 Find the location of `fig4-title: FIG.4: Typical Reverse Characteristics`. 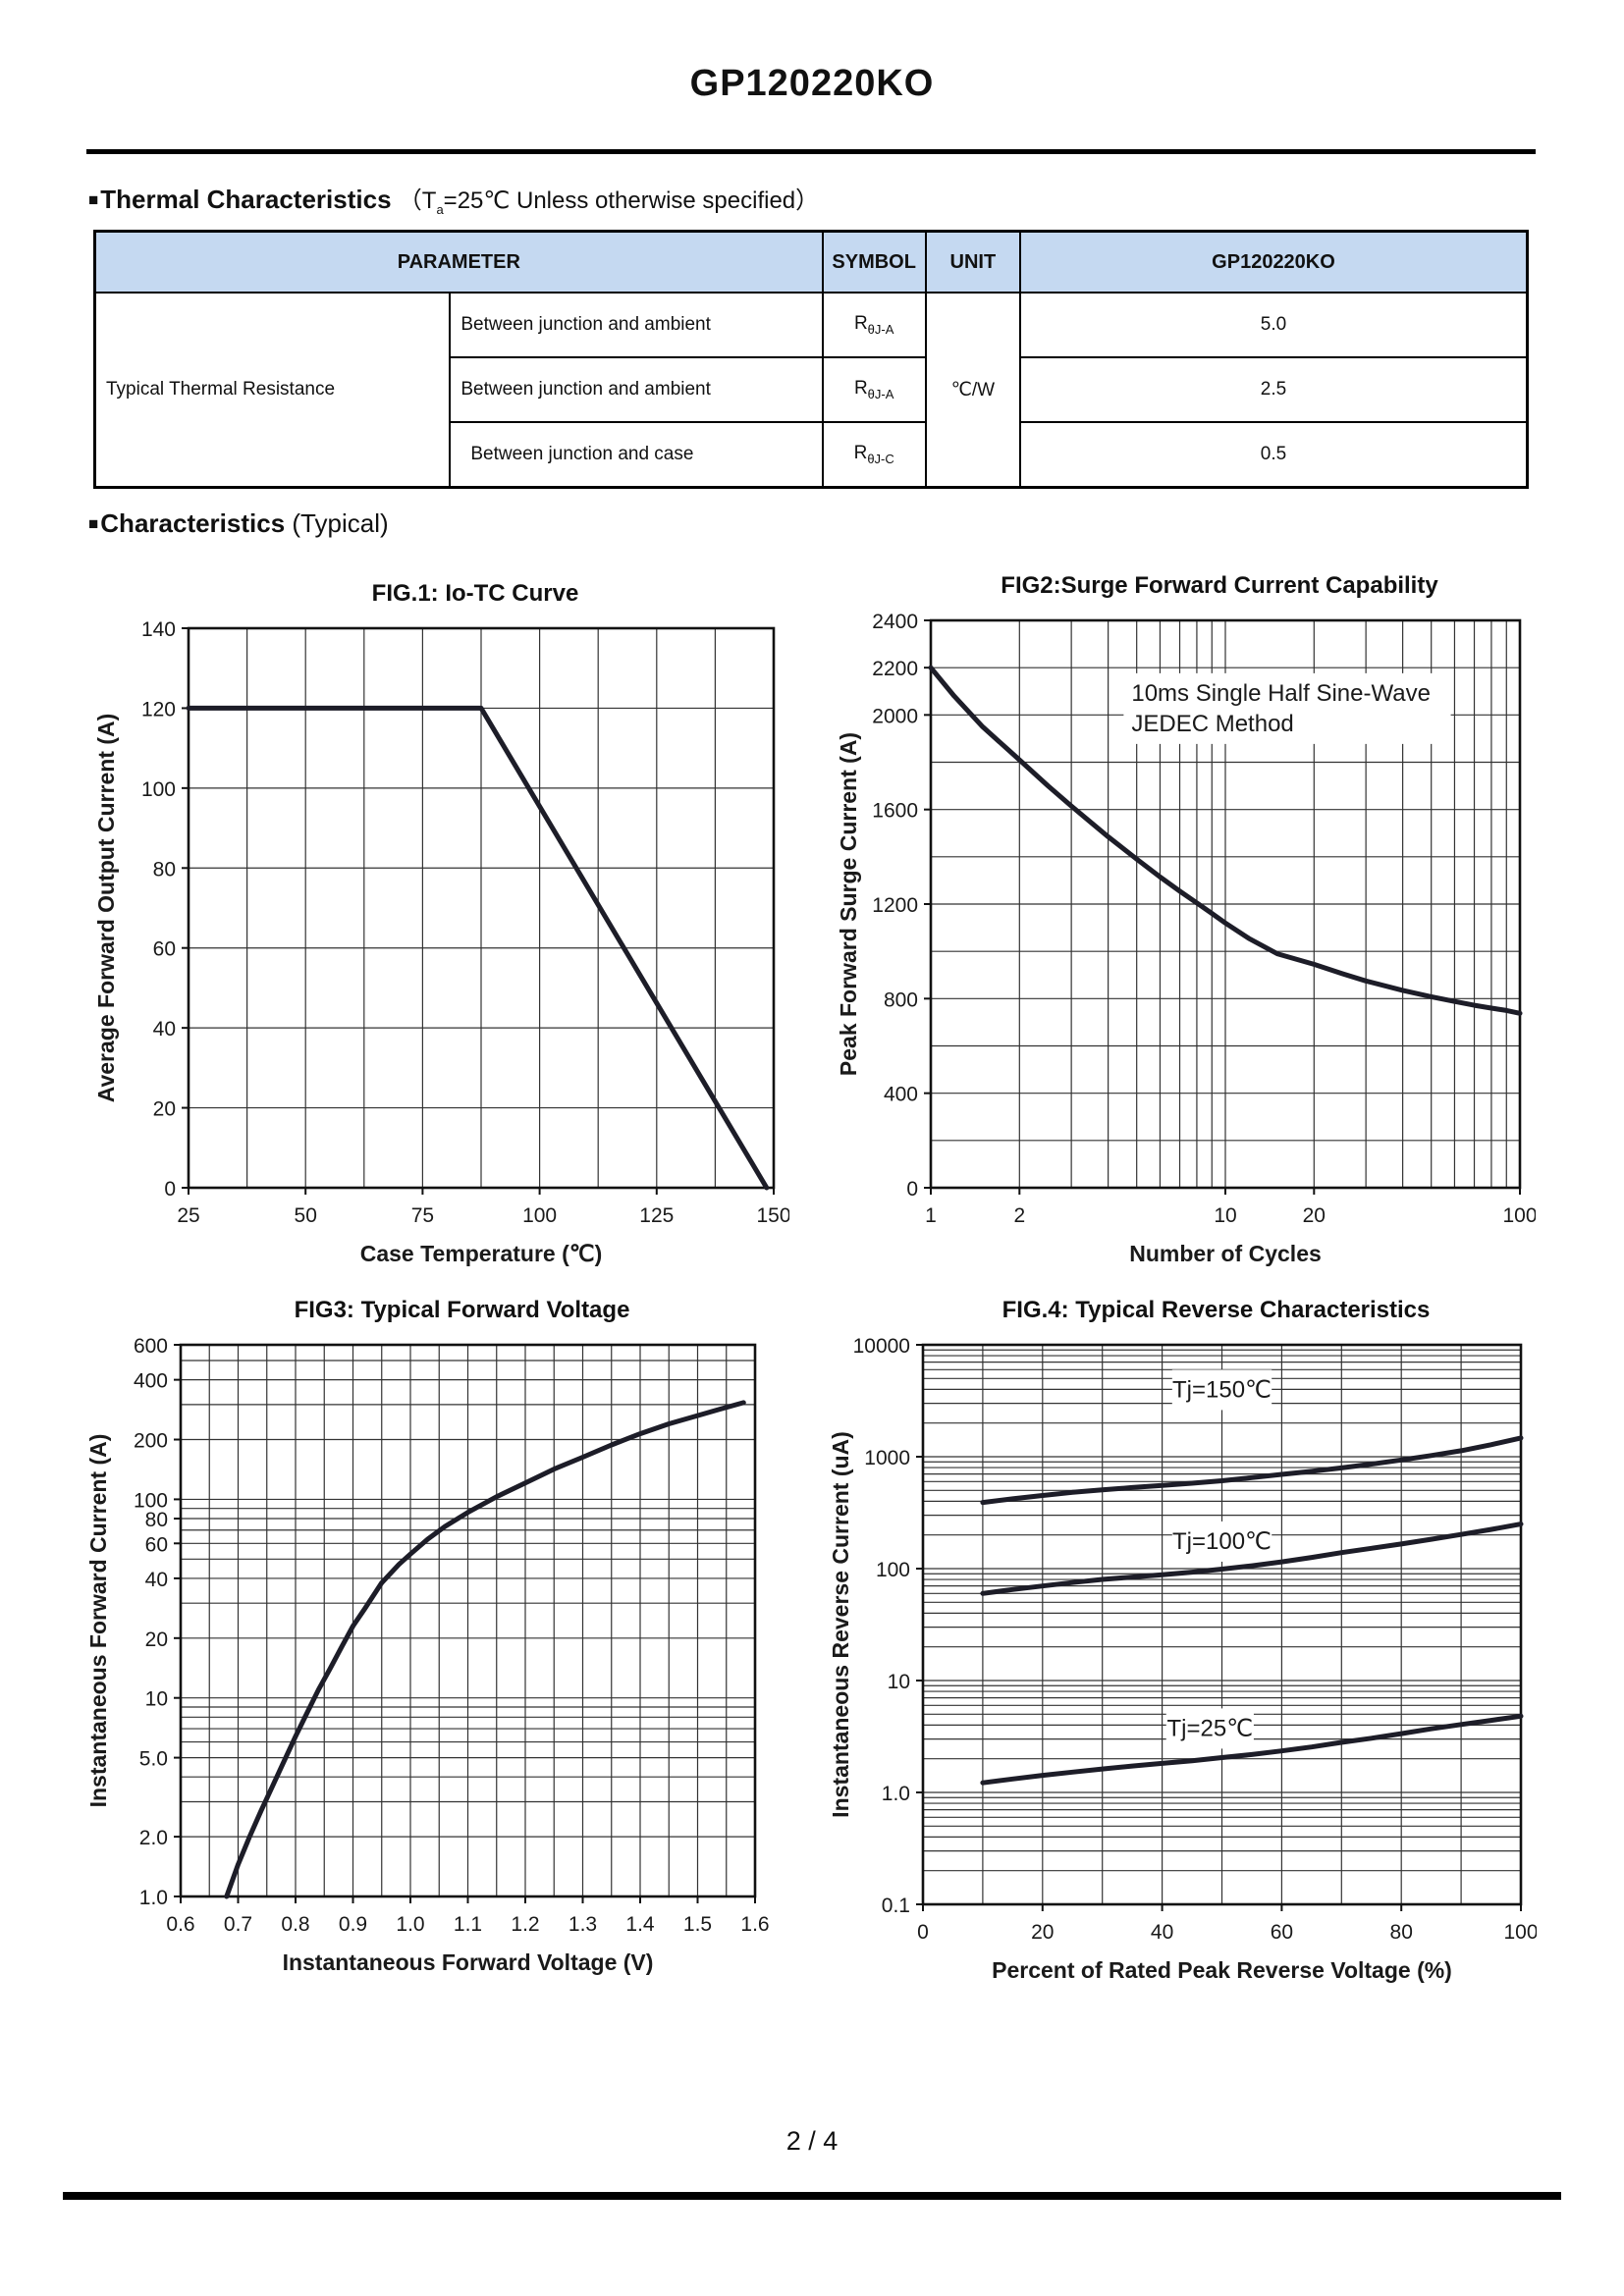

fig4-title: FIG.4: Typical Reverse Characteristics is located at coordinates (1216, 1310).